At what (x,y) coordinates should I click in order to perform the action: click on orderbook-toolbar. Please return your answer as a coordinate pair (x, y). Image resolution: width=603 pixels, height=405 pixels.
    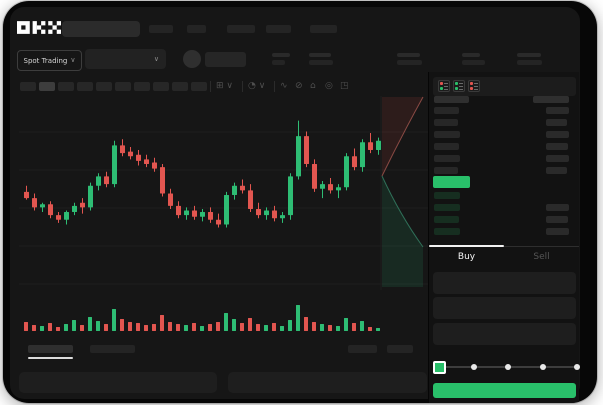
    Looking at the image, I should click on (504, 86).